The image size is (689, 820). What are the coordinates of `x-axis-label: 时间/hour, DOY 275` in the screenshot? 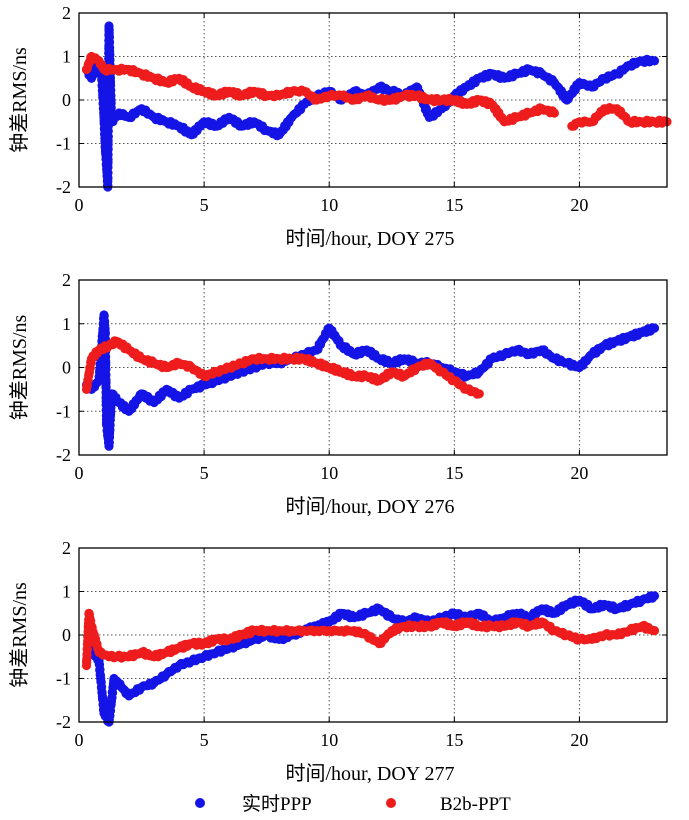 It's located at (369, 238).